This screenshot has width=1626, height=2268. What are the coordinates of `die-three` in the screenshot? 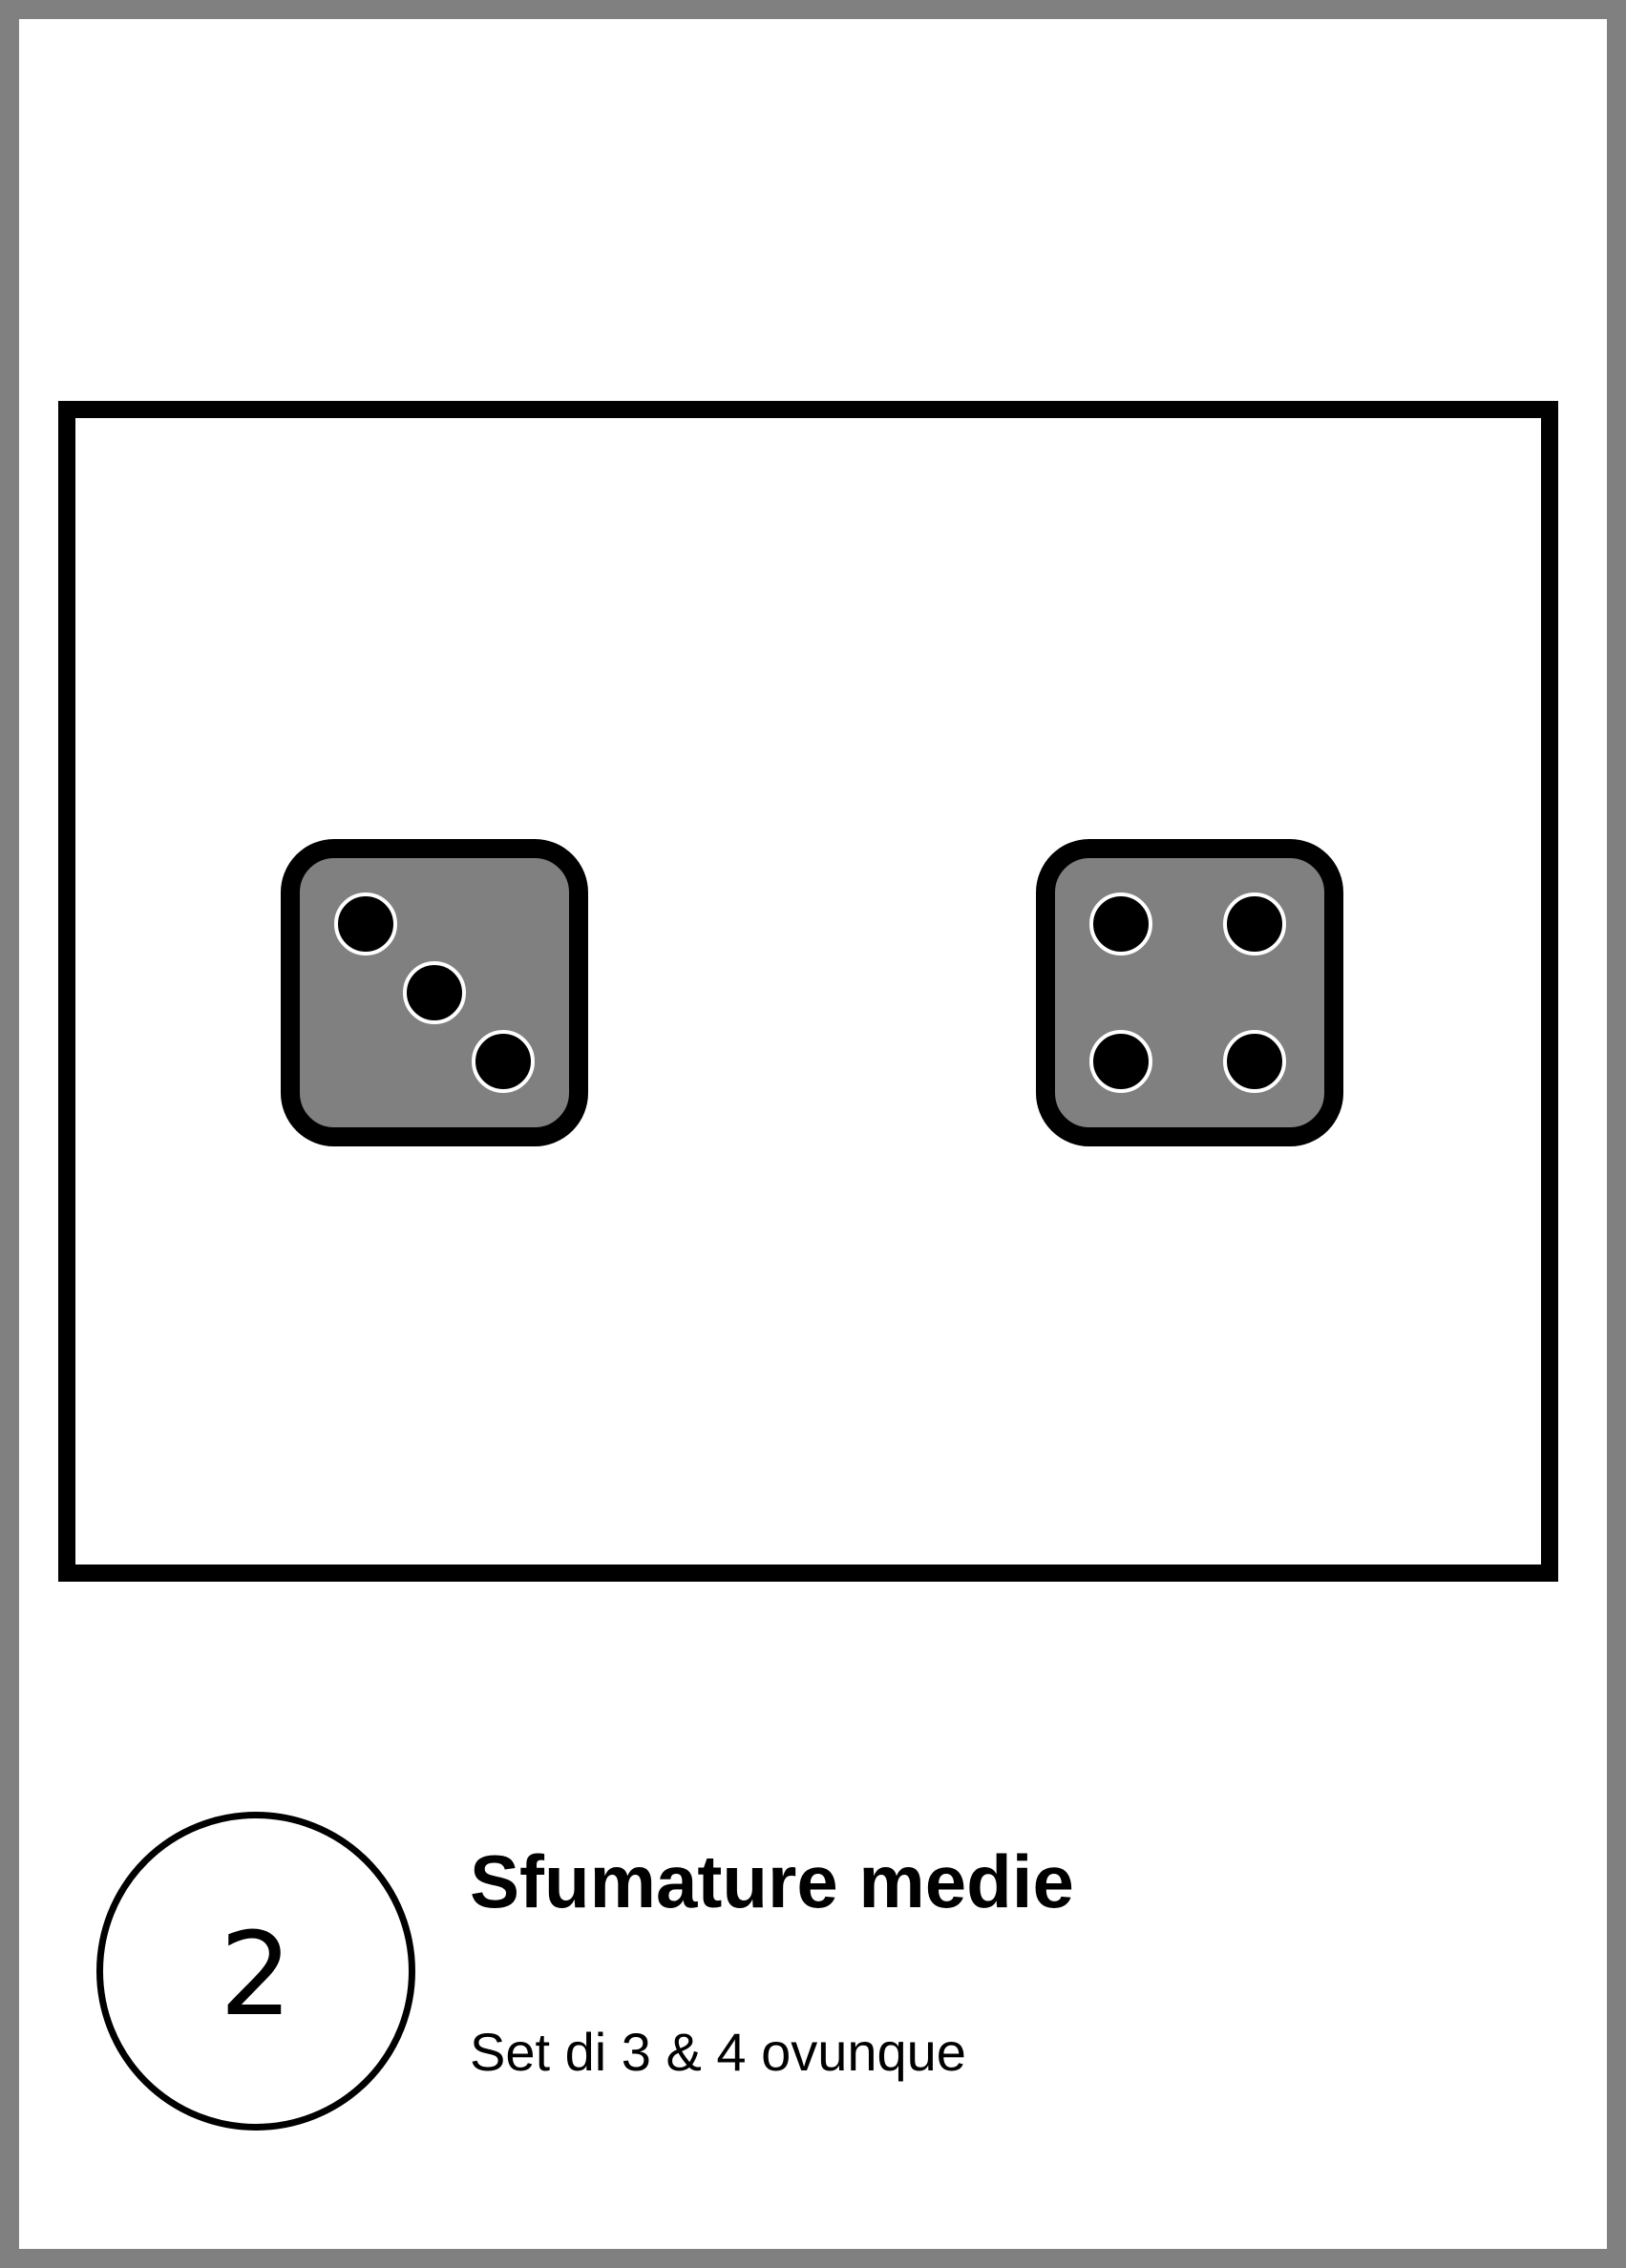 It's located at (434, 993).